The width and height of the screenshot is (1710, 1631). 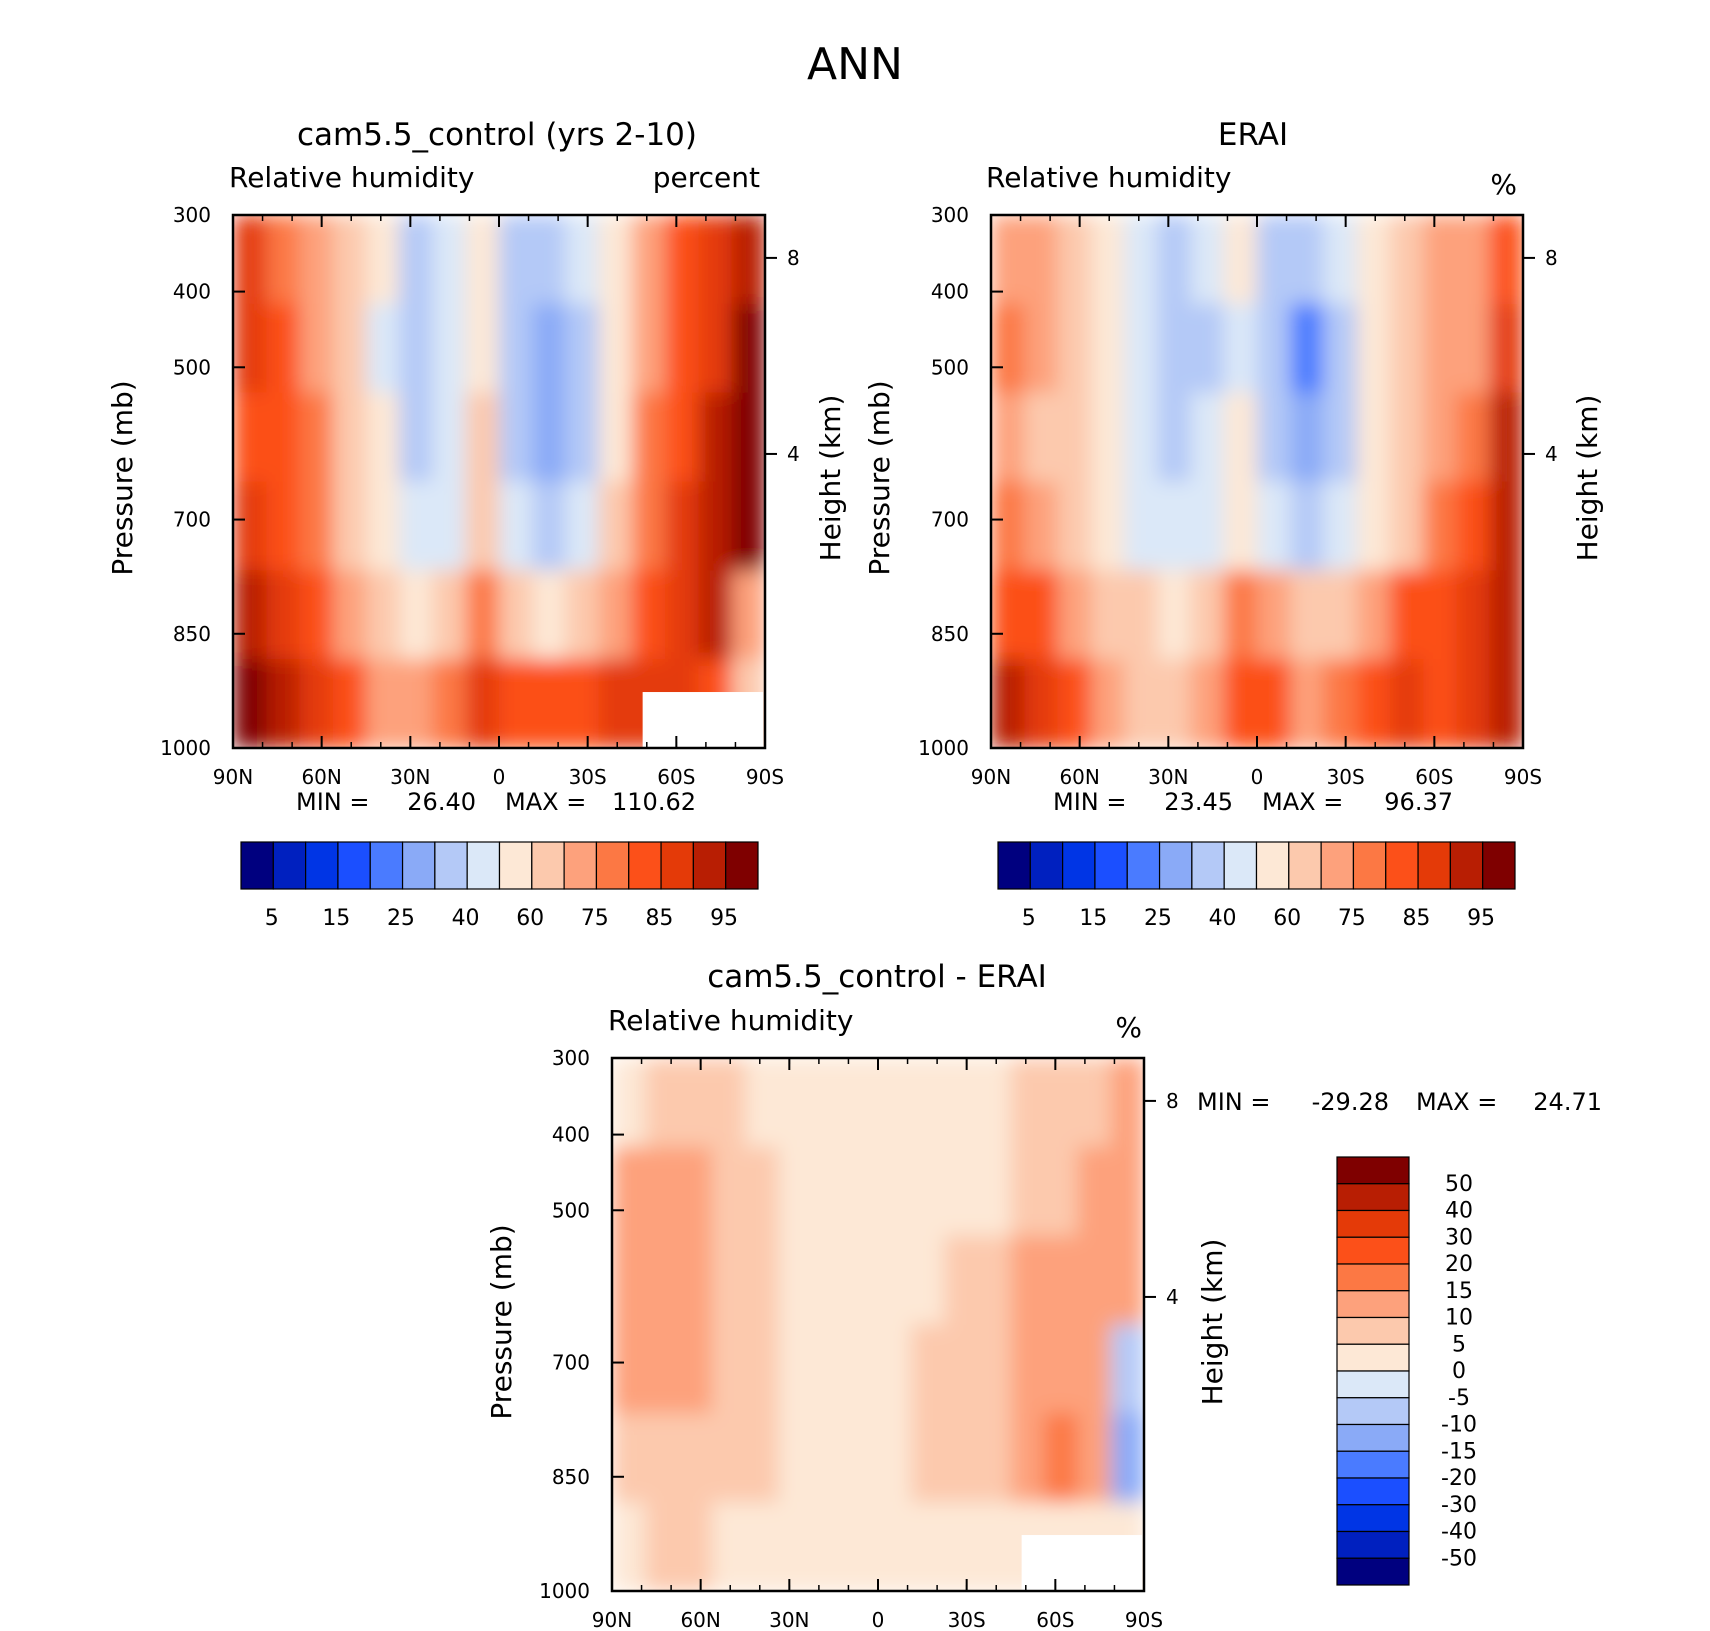 I want to click on y-tick-label: 850, so click(x=950, y=634).